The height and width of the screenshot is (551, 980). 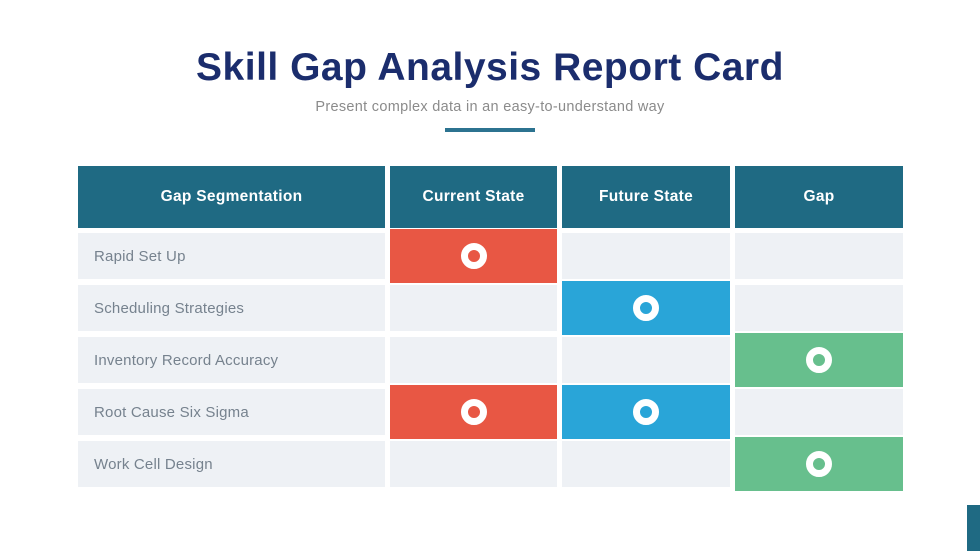 What do you see at coordinates (973, 528) in the screenshot?
I see `corner-accent` at bounding box center [973, 528].